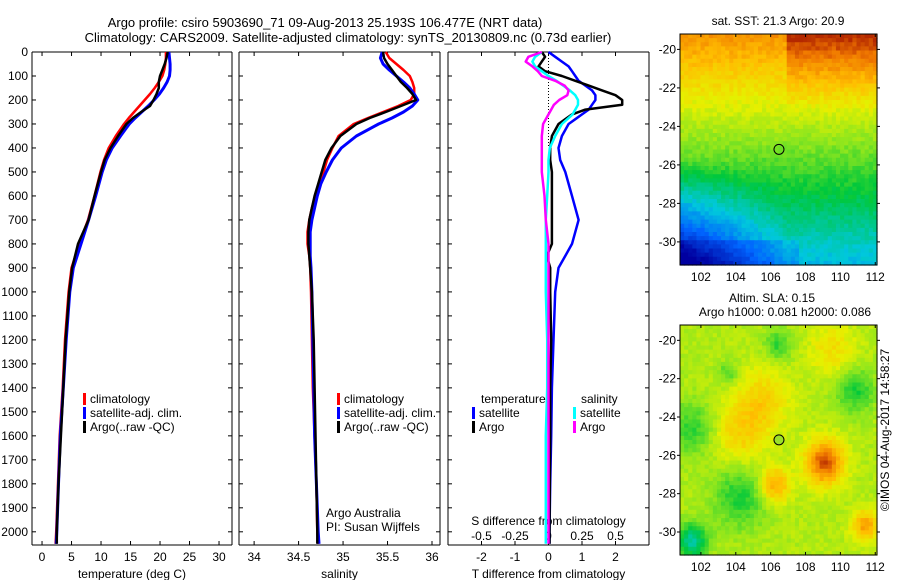  Describe the element at coordinates (120, 399) in the screenshot. I see `legend-label: climatology` at that location.